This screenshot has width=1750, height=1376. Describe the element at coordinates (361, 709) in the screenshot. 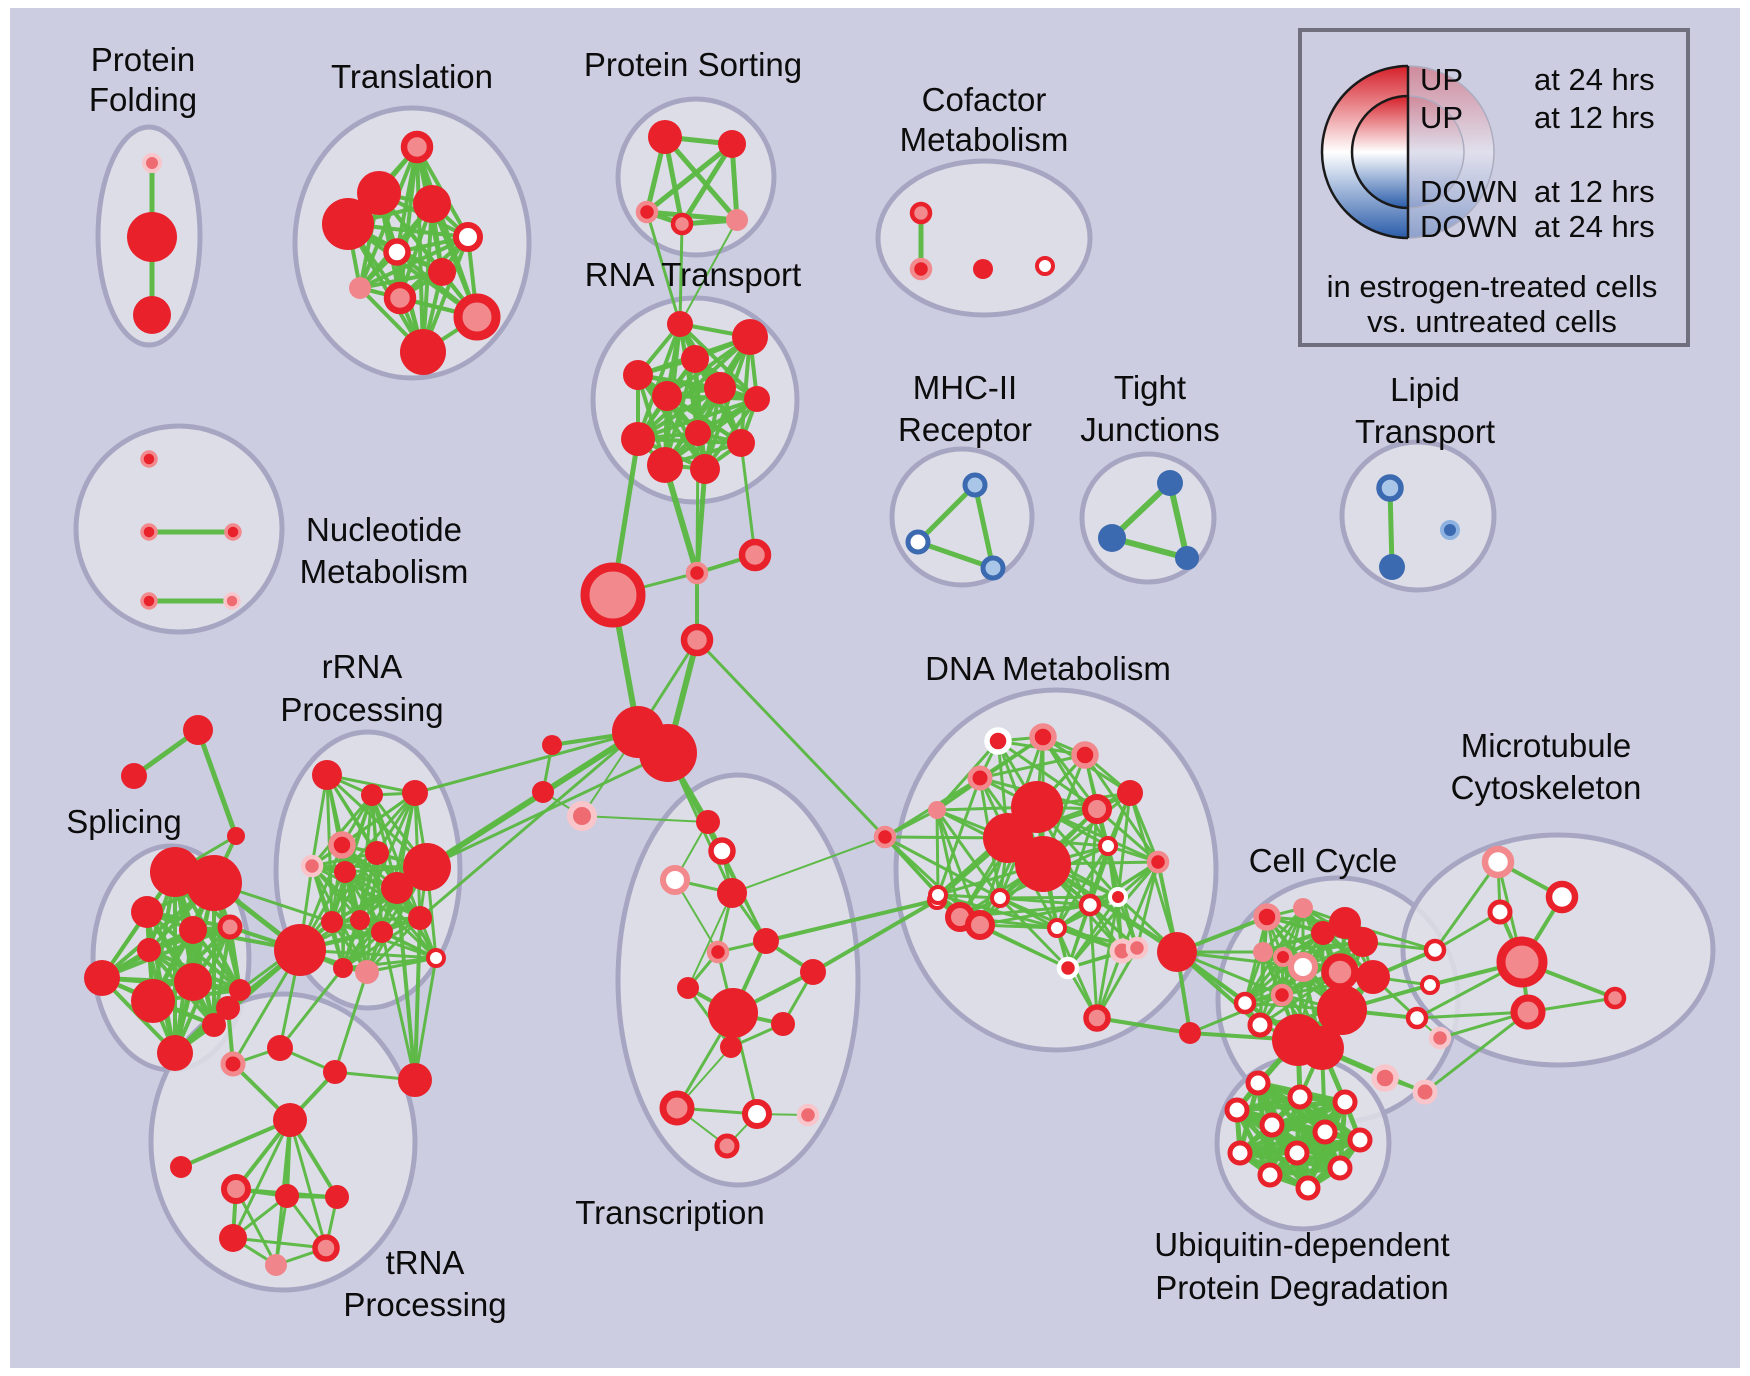

I see `cluster-label-rr: Processing` at that location.